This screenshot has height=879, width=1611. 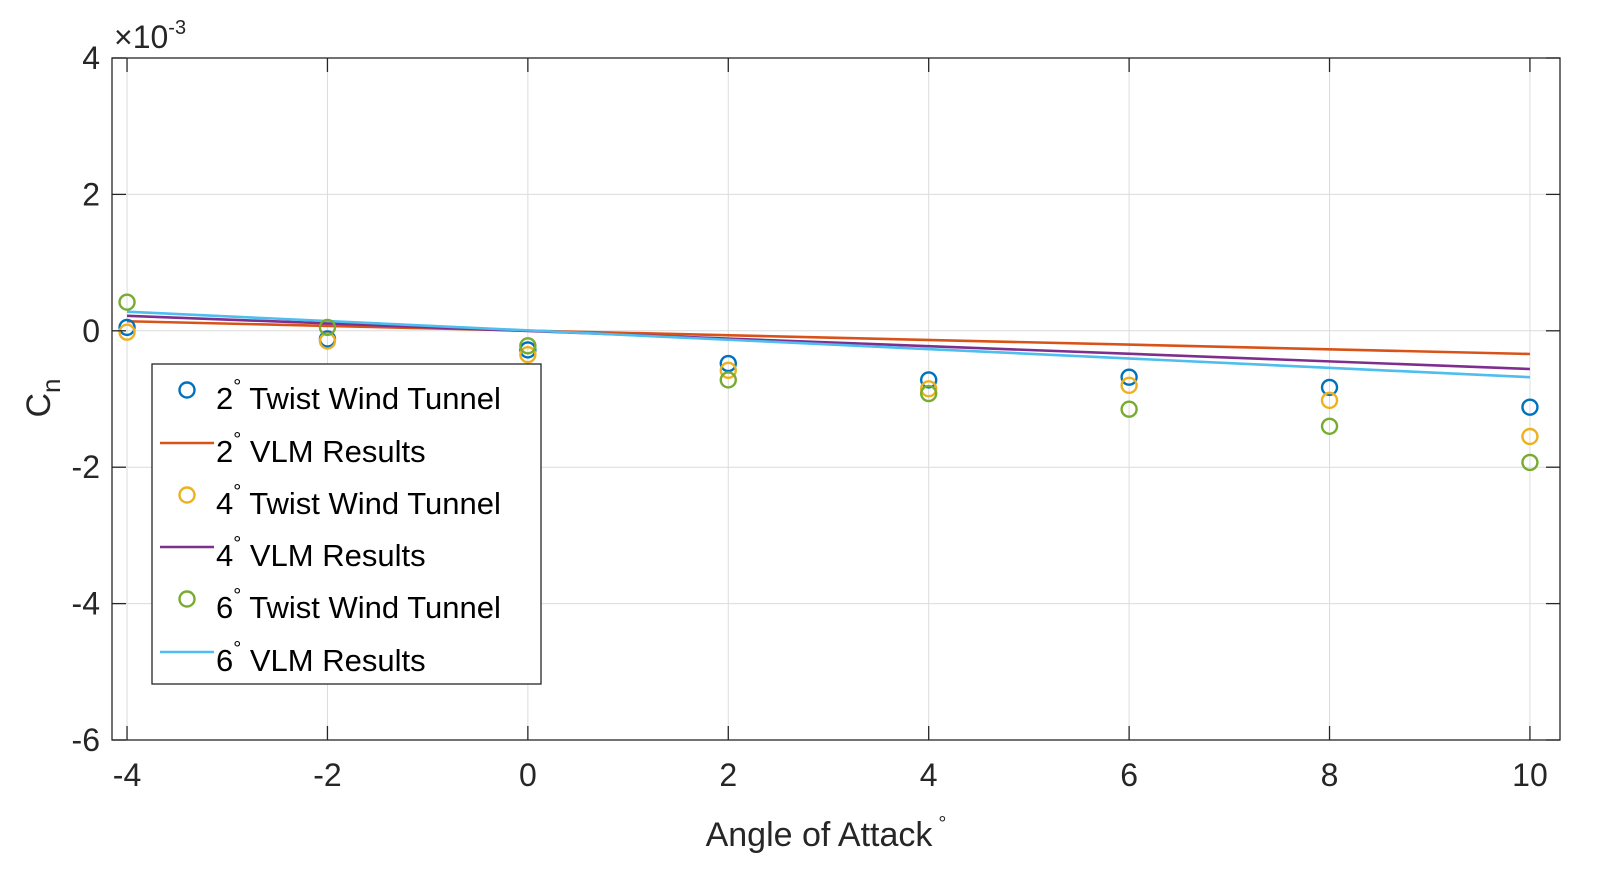 What do you see at coordinates (86, 399) in the screenshot?
I see `y-tick-labels: -6 -4 -2 0 2 4` at bounding box center [86, 399].